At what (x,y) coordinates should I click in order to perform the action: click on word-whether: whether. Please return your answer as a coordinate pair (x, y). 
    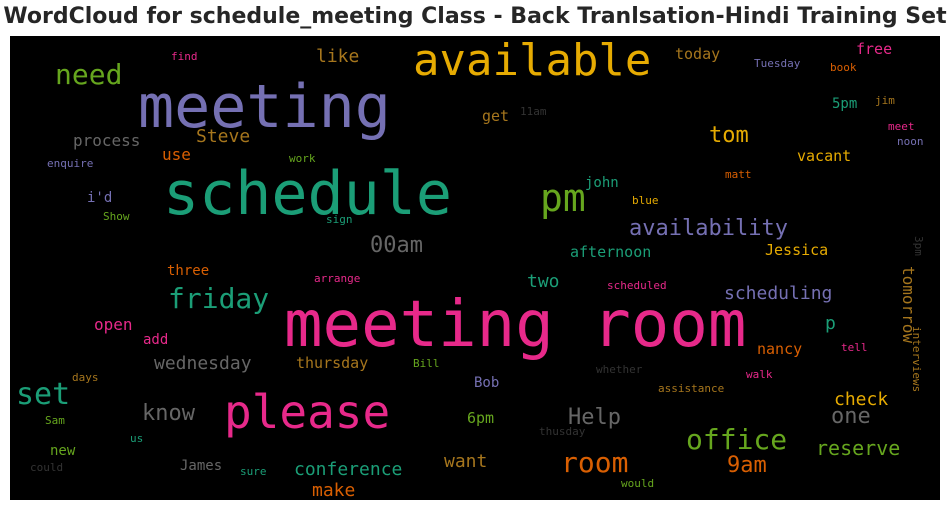
    Looking at the image, I should click on (619, 369).